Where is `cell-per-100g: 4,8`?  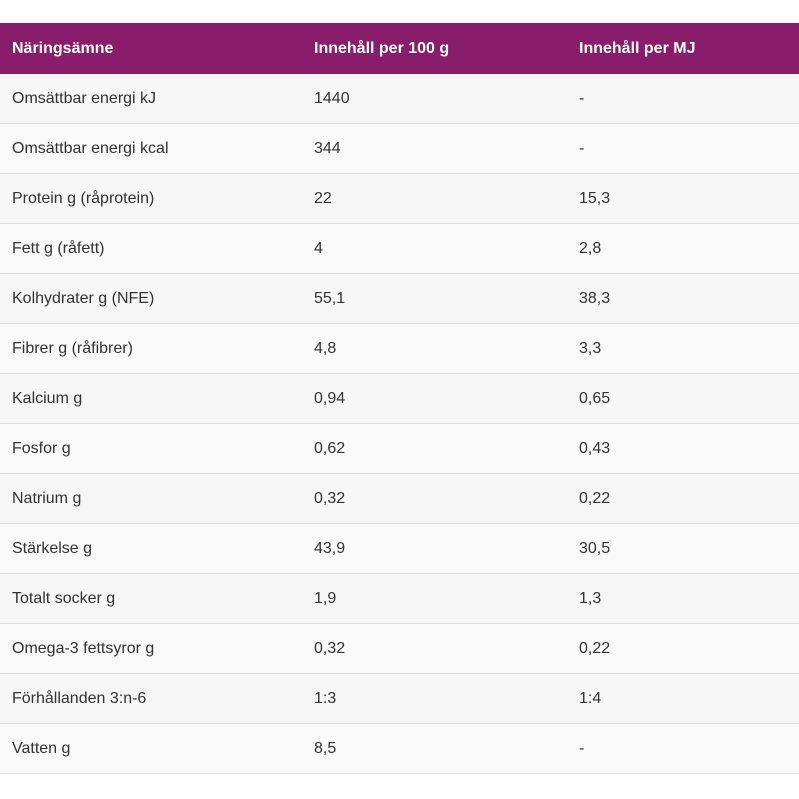
cell-per-100g: 4,8 is located at coordinates (325, 348).